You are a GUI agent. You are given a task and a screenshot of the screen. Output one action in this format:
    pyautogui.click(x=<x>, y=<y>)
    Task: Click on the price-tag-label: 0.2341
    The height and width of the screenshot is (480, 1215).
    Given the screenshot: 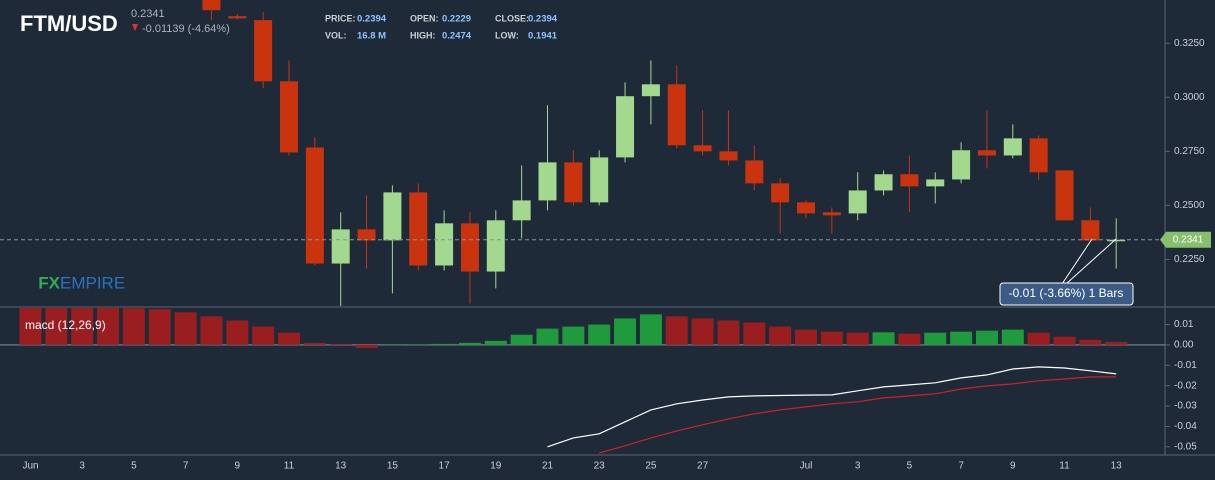 What is the action you would take?
    pyautogui.click(x=1188, y=239)
    